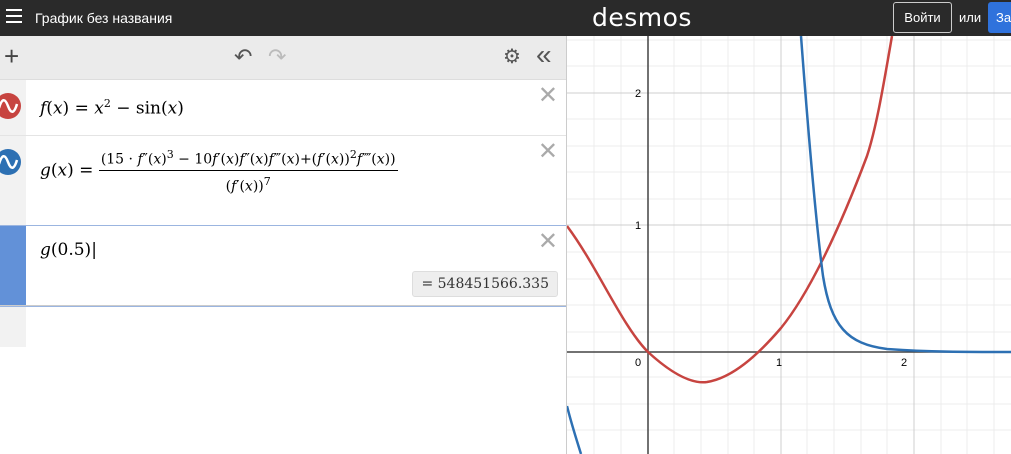 The height and width of the screenshot is (454, 1011). Describe the element at coordinates (638, 94) in the screenshot. I see `y-tick-label: 2` at that location.